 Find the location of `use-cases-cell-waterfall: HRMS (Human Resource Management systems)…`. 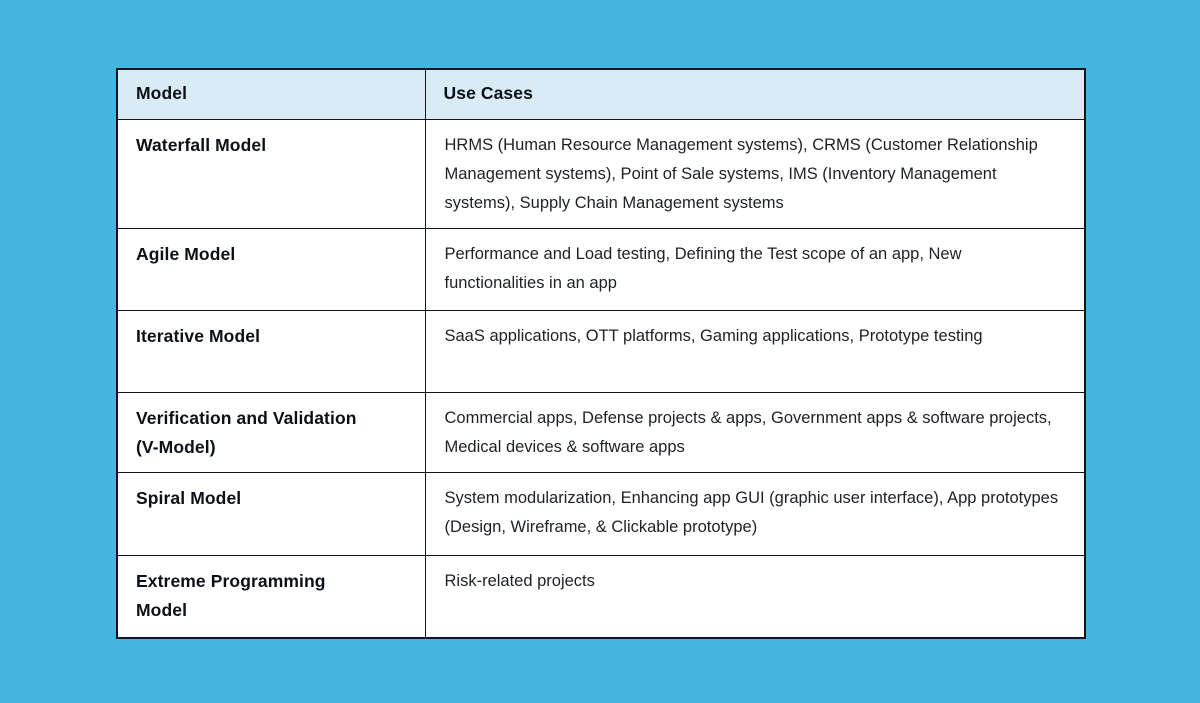

use-cases-cell-waterfall: HRMS (Human Resource Management systems)… is located at coordinates (755, 173).